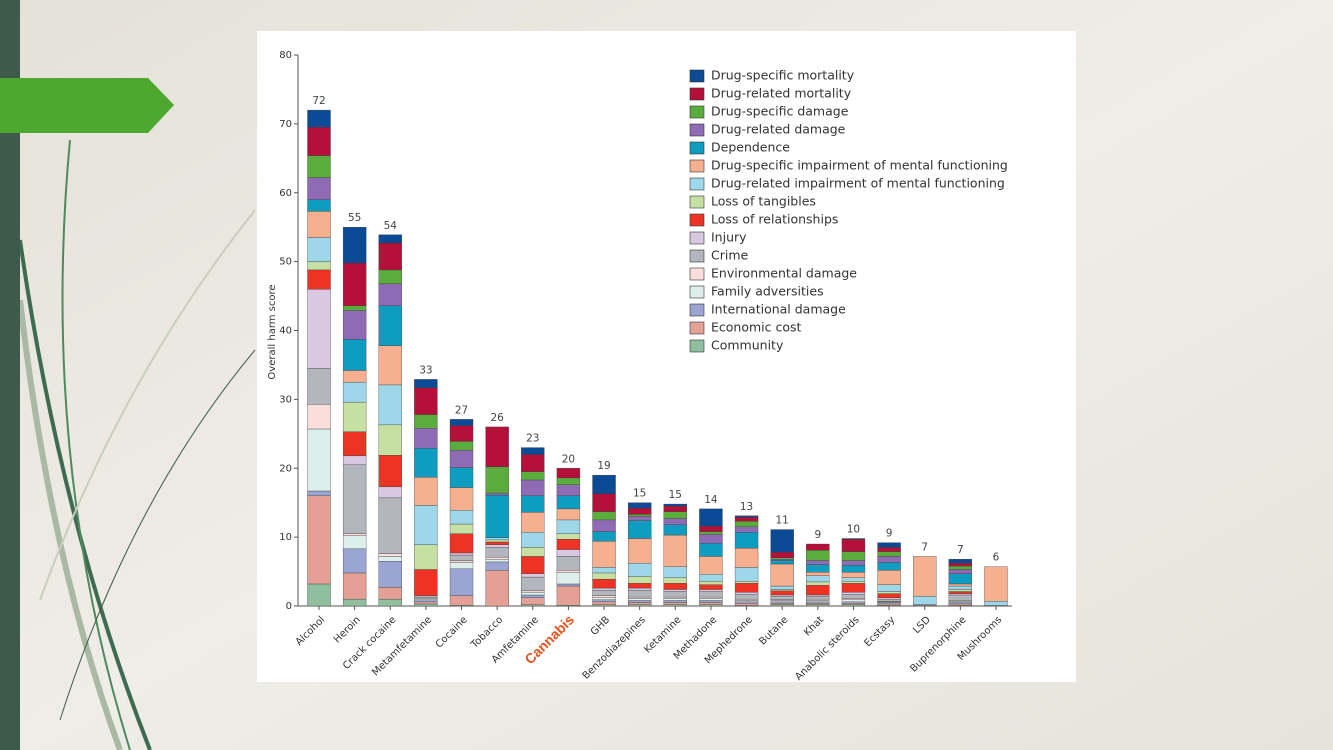 The image size is (1333, 750). What do you see at coordinates (778, 309) in the screenshot?
I see `legend-label: International damage` at bounding box center [778, 309].